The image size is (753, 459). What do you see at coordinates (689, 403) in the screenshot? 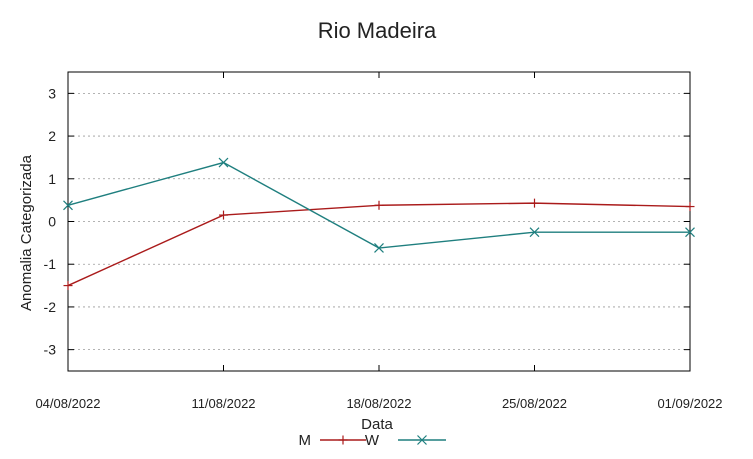
I see `x-tick-label: 01/09/2022` at bounding box center [689, 403].